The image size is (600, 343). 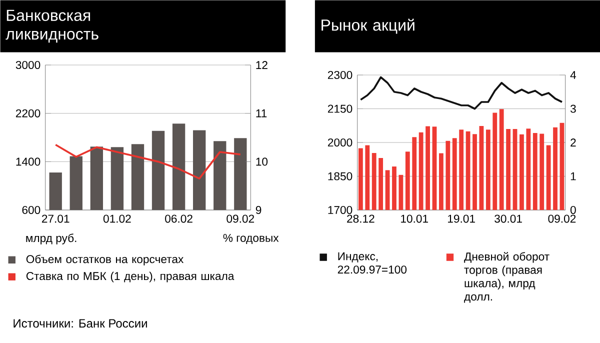 What do you see at coordinates (573, 108) in the screenshot?
I see `y2-tick-label: 3` at bounding box center [573, 108].